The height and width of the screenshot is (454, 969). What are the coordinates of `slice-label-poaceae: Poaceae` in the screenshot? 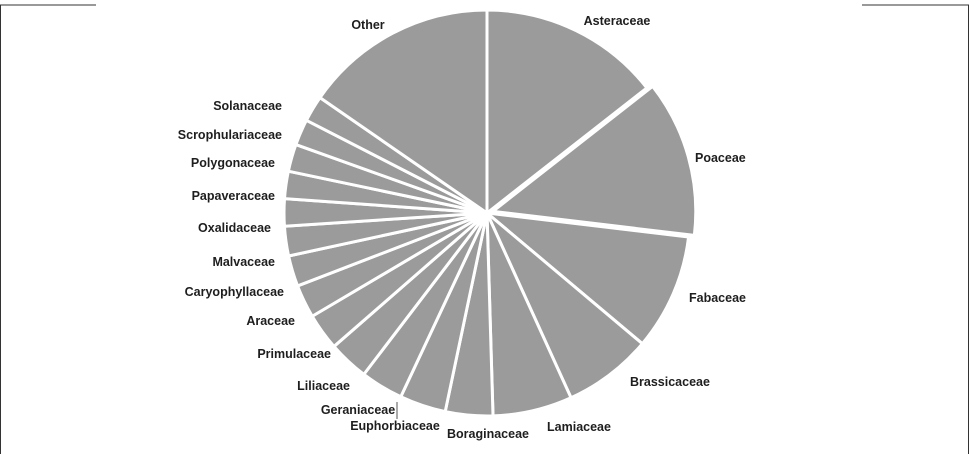 It's located at (720, 158).